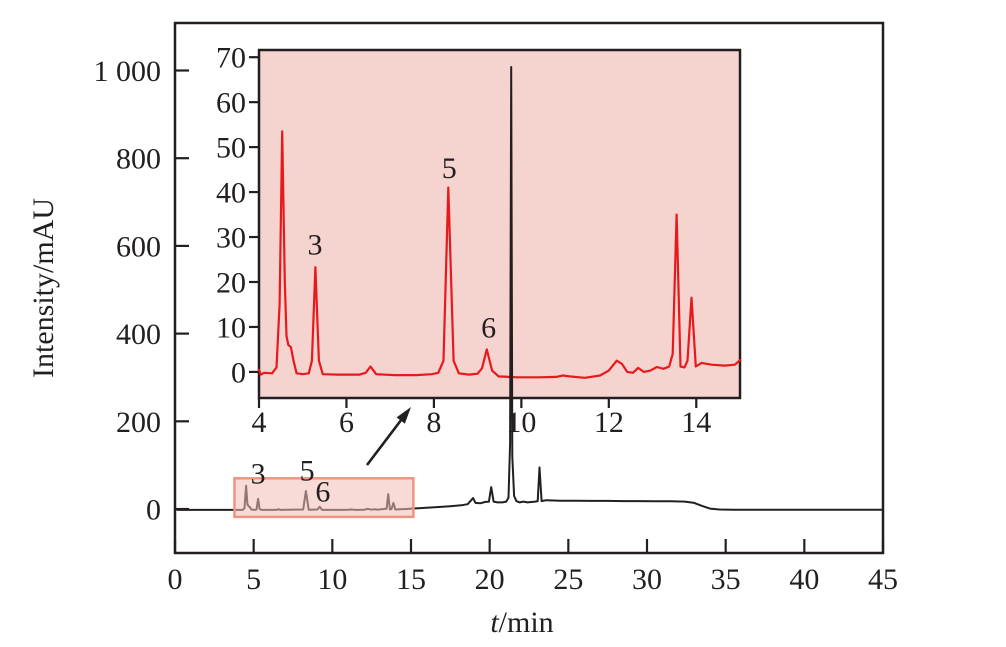  Describe the element at coordinates (494, 622) in the screenshot. I see `x-axis-title-variable: t` at that location.